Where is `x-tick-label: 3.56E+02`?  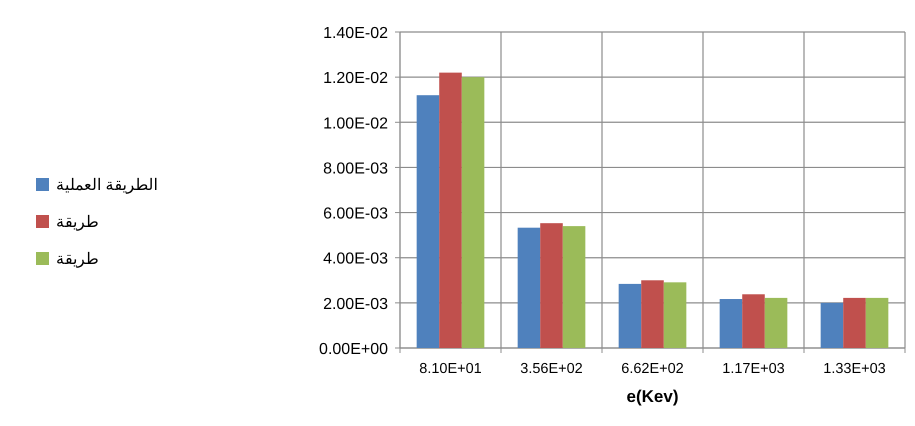 x-tick-label: 3.56E+02 is located at coordinates (551, 369).